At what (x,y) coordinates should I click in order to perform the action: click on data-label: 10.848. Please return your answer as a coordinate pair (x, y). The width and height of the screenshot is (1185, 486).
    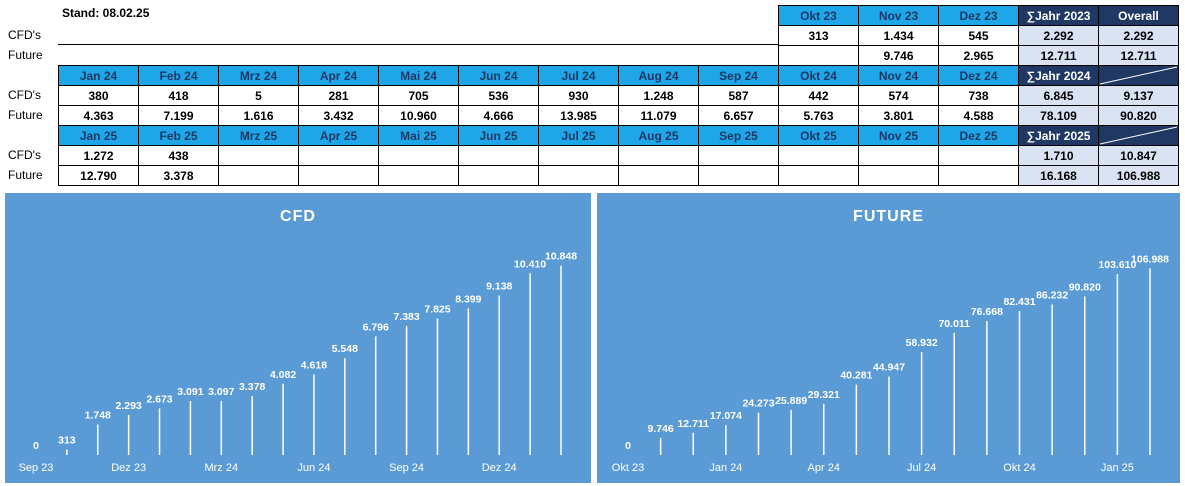
    Looking at the image, I should click on (561, 257).